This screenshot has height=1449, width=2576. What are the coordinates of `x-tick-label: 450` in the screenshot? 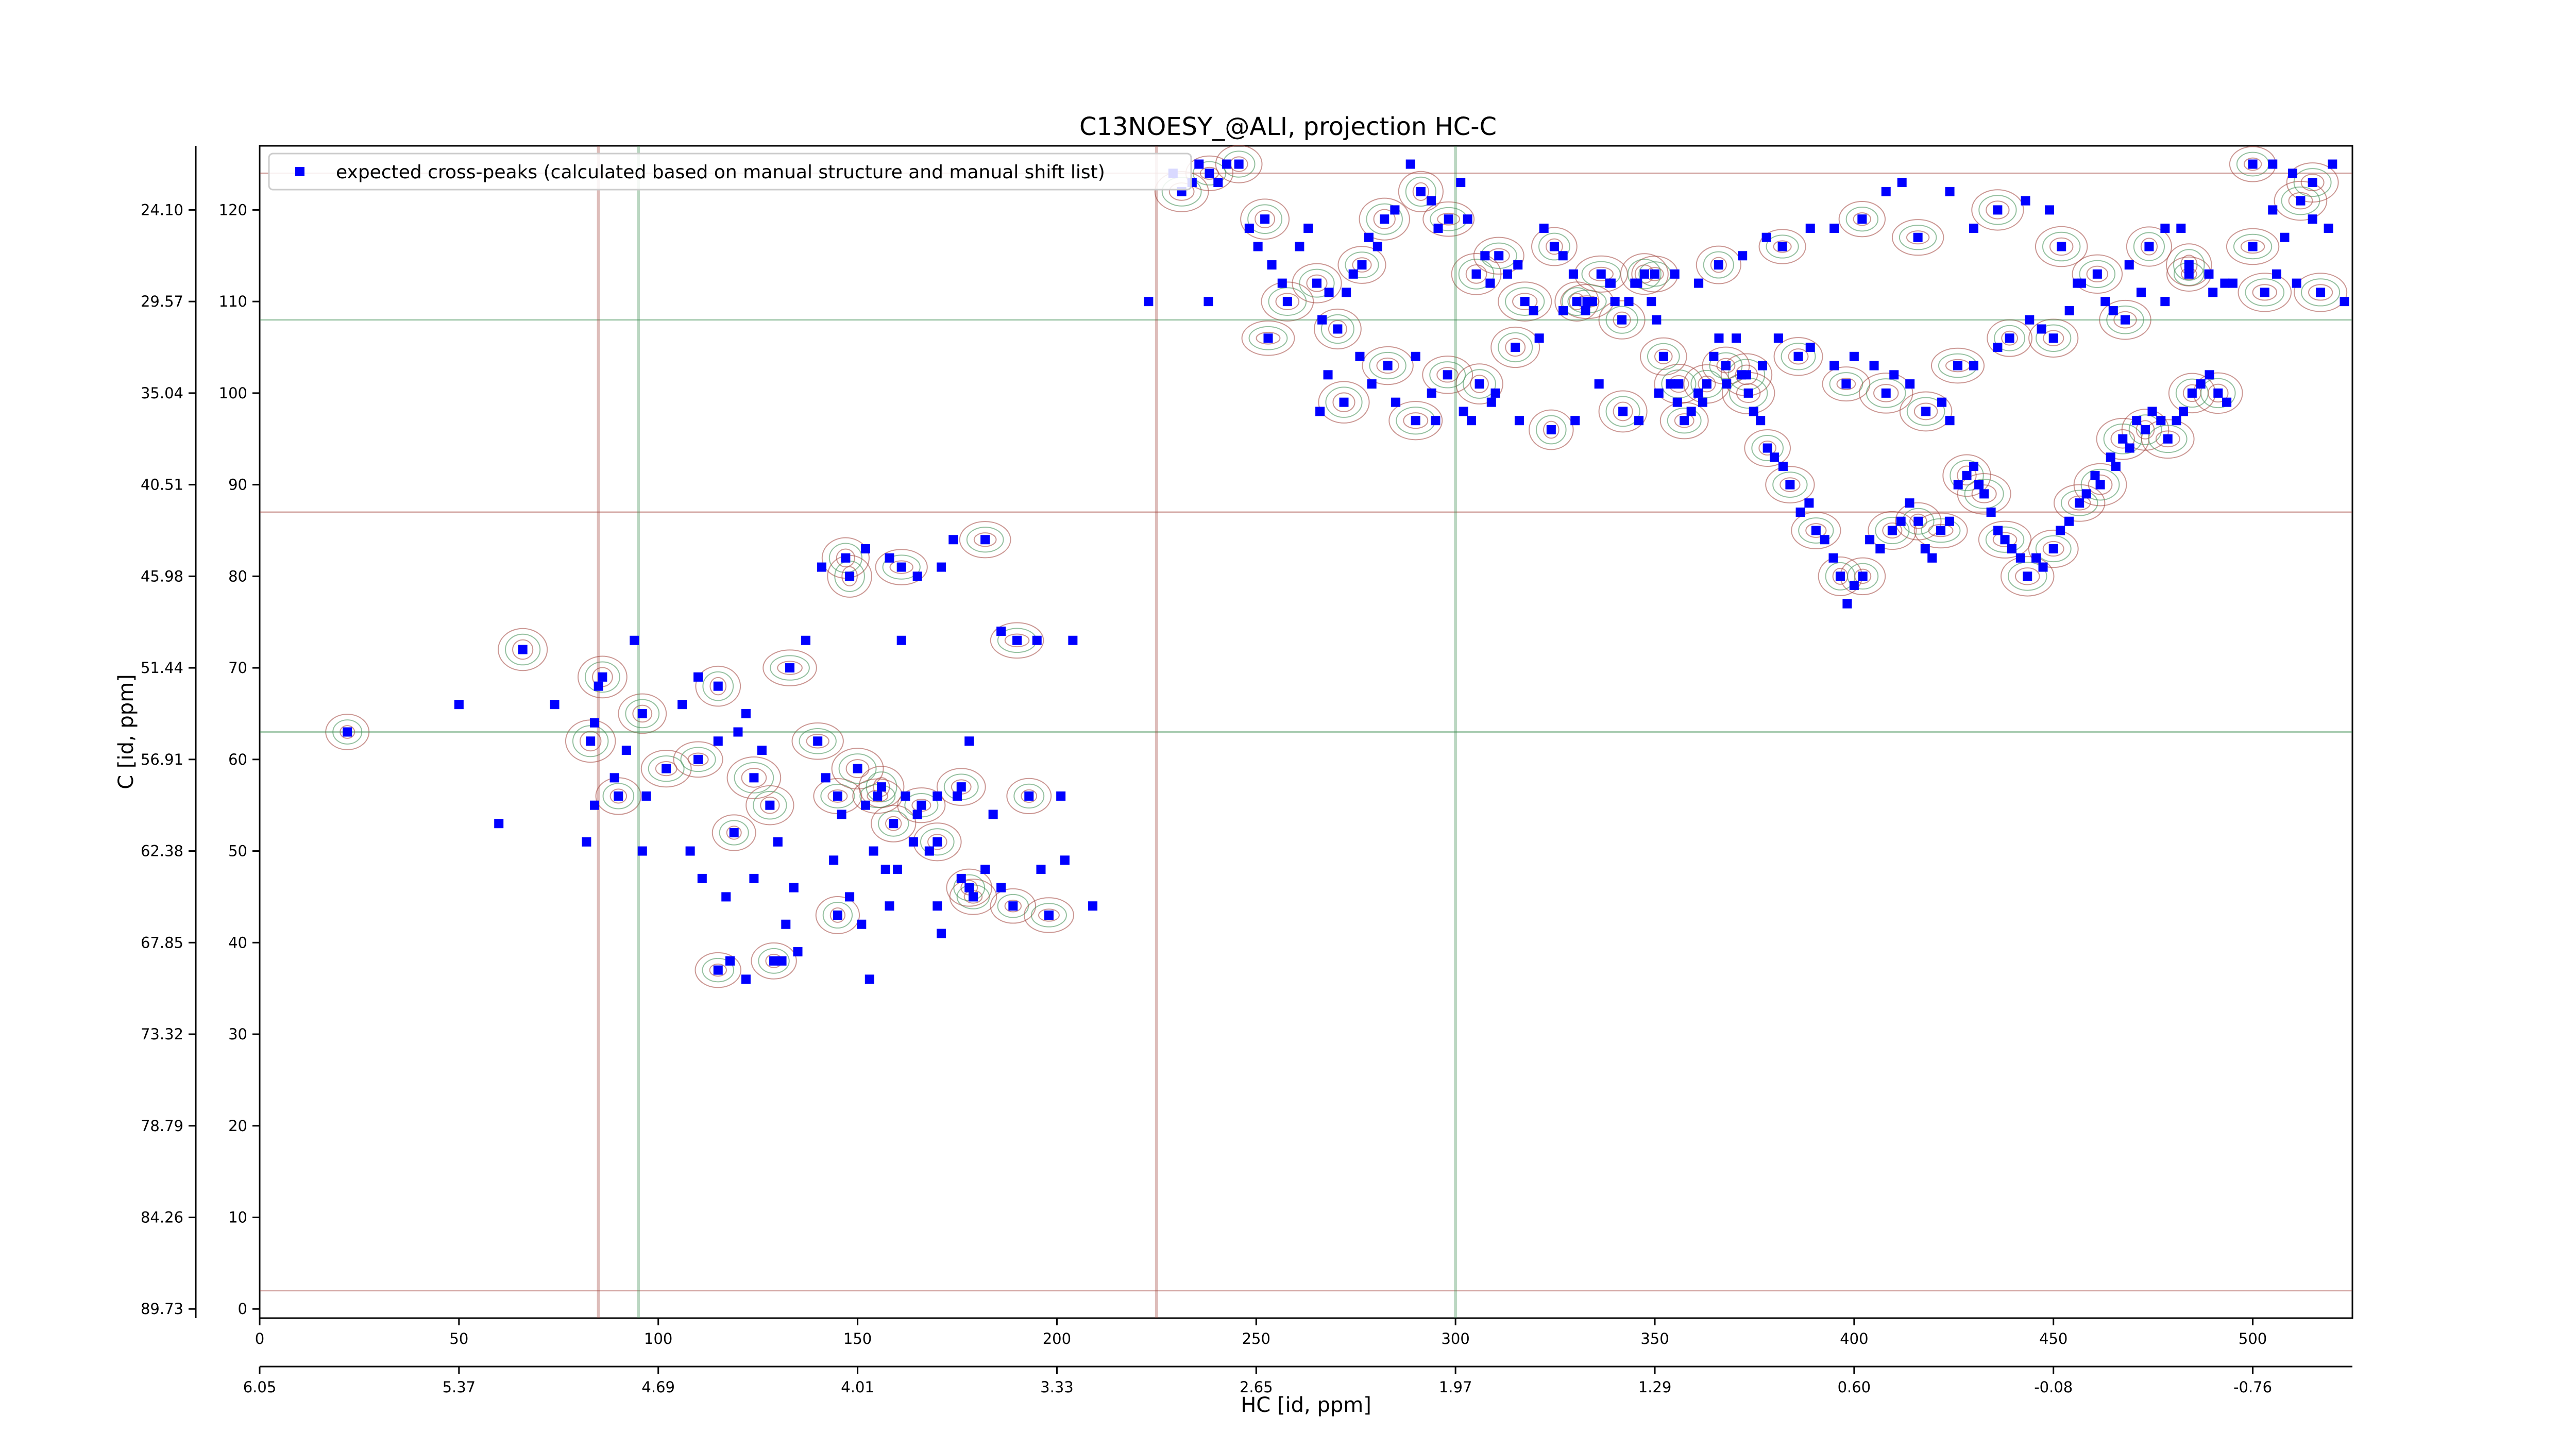 It's located at (2053, 1338).